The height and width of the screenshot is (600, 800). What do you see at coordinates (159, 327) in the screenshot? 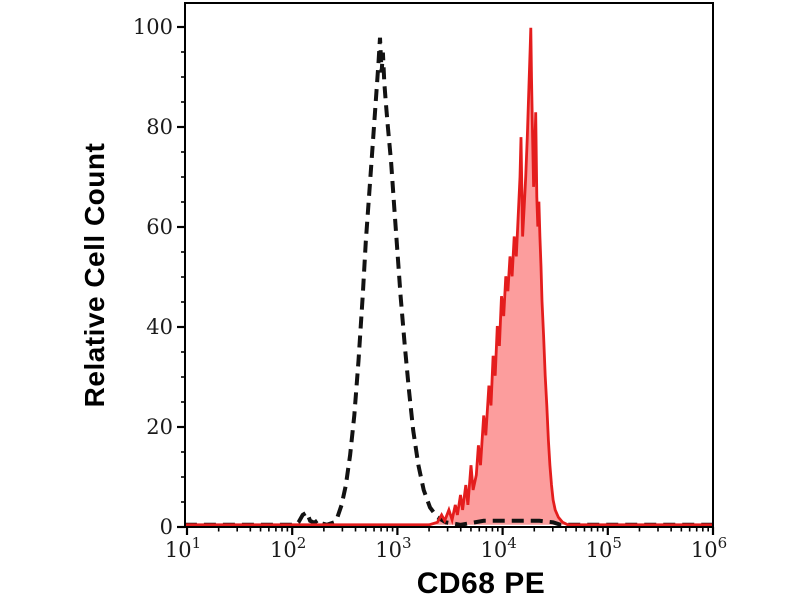
I see `y-tick-label: 40` at bounding box center [159, 327].